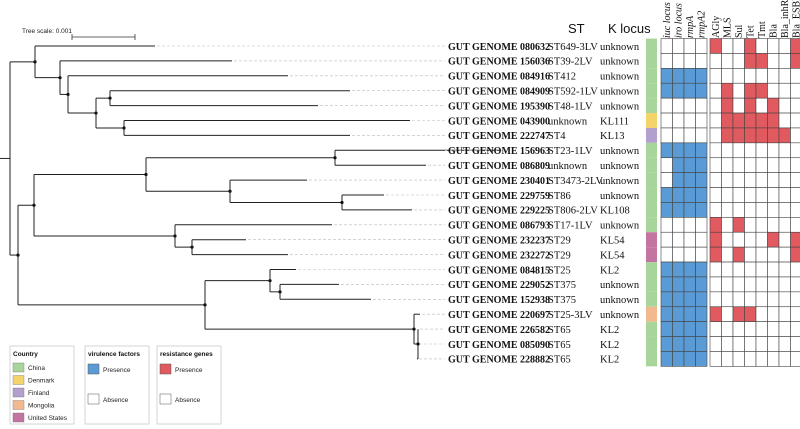  I want to click on st-value: unknown, so click(568, 121).